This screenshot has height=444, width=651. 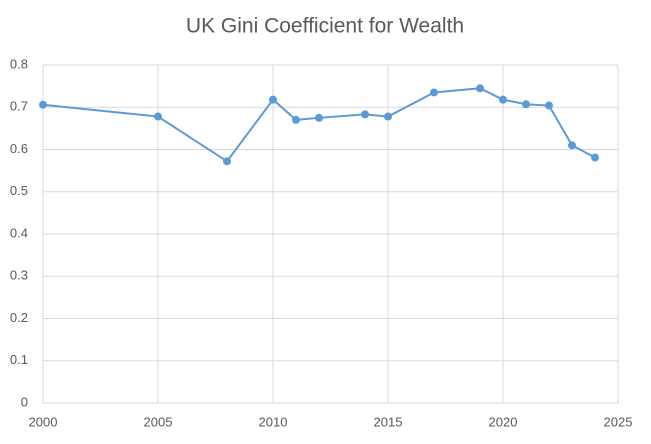 What do you see at coordinates (24, 401) in the screenshot?
I see `y-tick-label: 0` at bounding box center [24, 401].